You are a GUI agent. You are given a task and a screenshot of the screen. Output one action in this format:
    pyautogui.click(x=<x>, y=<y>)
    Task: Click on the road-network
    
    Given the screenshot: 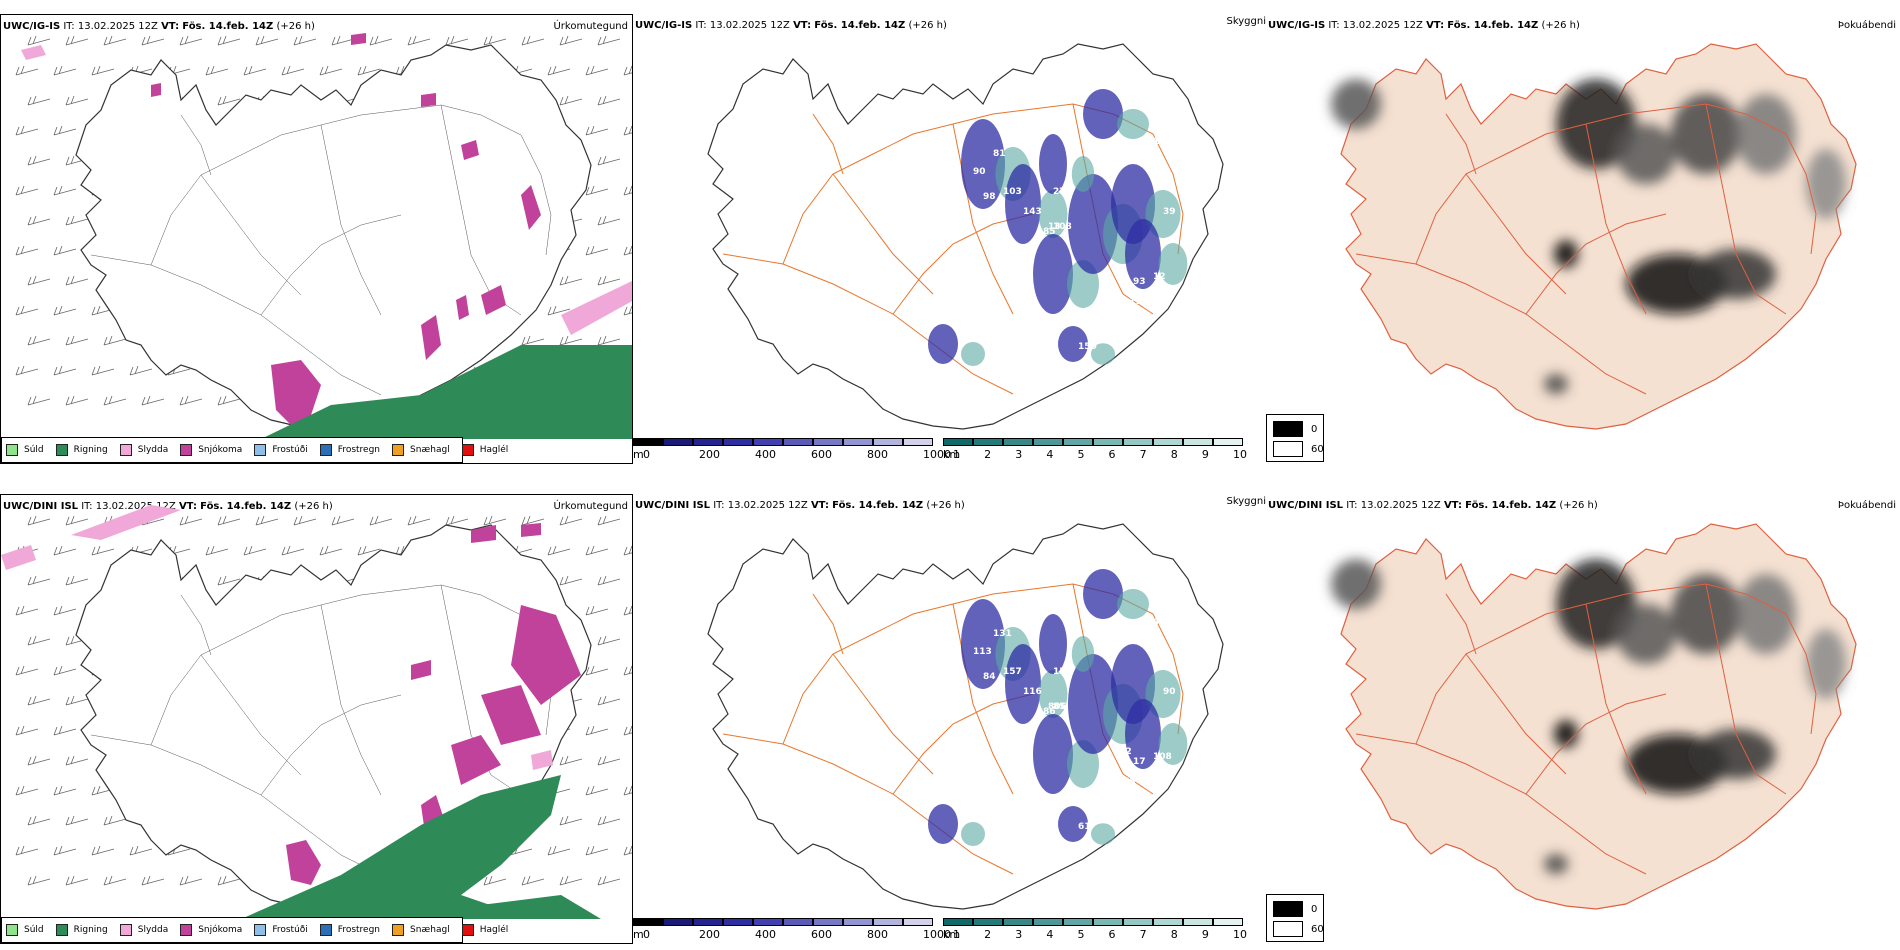 What is the action you would take?
    pyautogui.click(x=321, y=250)
    